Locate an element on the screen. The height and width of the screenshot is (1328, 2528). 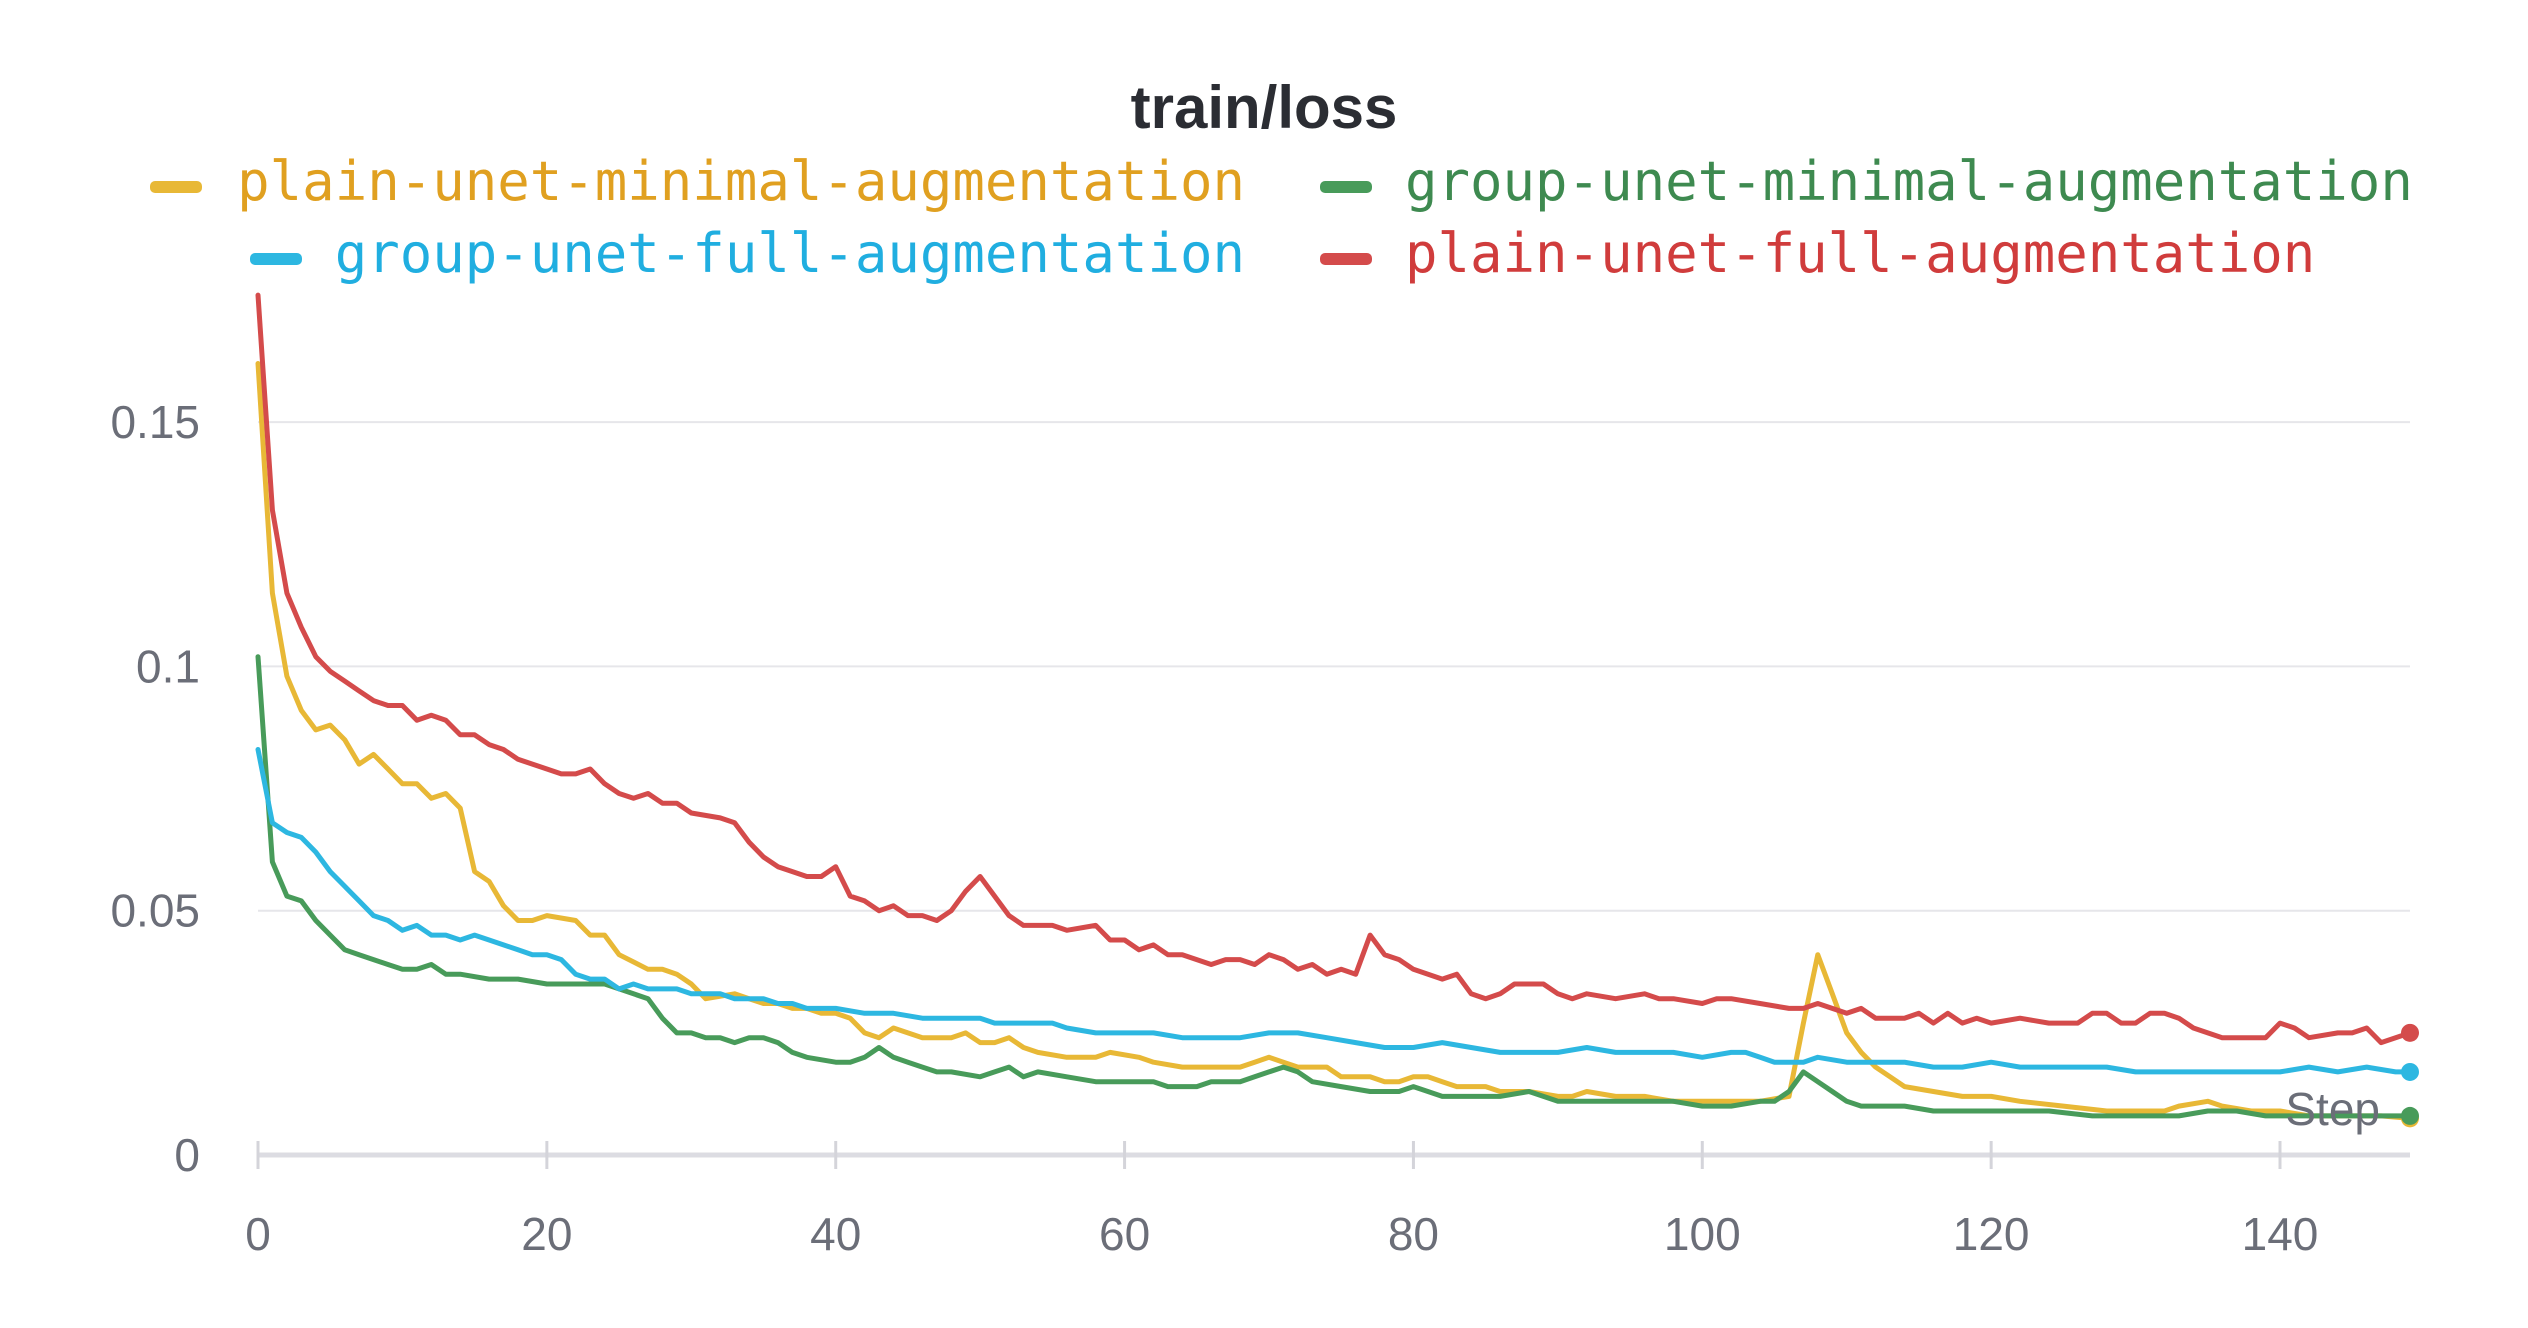
x-tick-label: 40 is located at coordinates (835, 1234).